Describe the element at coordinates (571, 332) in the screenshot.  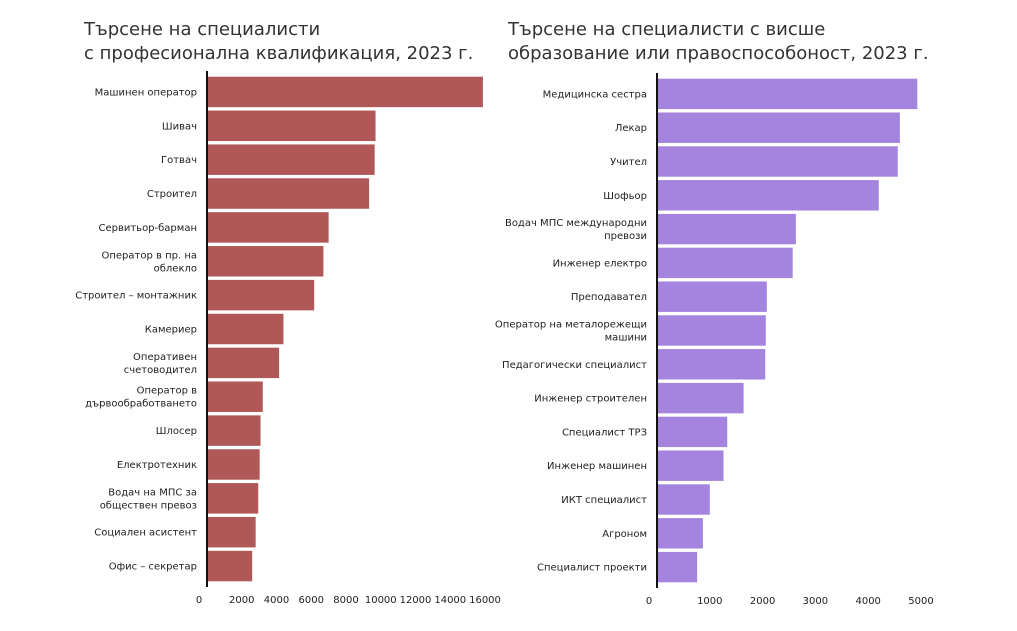
I see `category-label: Оператор на металорежещи машини` at that location.